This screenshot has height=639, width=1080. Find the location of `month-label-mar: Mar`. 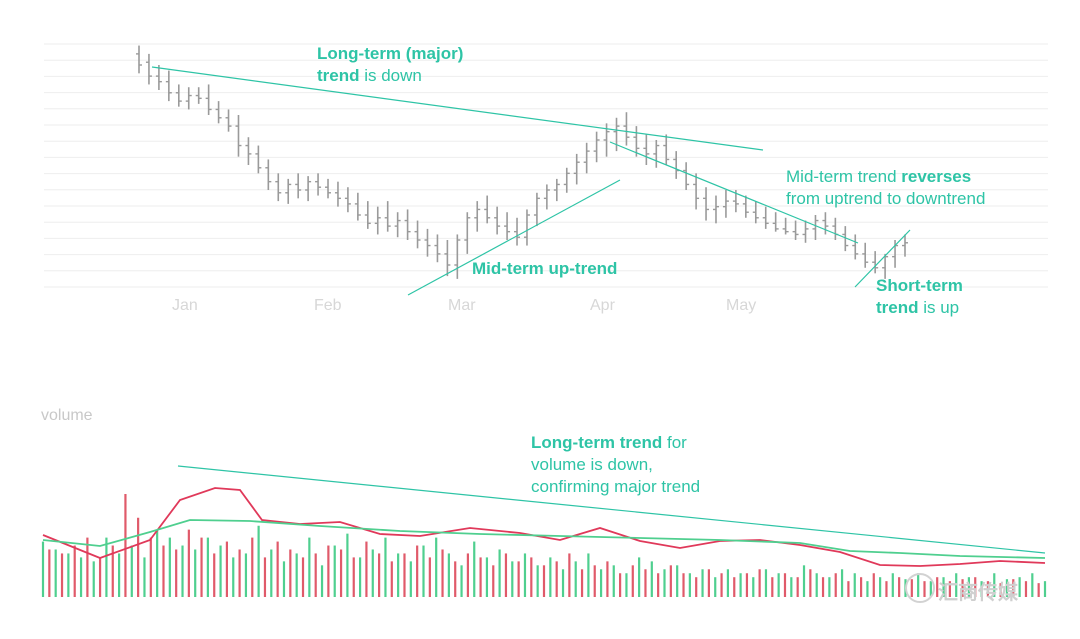

month-label-mar: Mar is located at coordinates (462, 305).